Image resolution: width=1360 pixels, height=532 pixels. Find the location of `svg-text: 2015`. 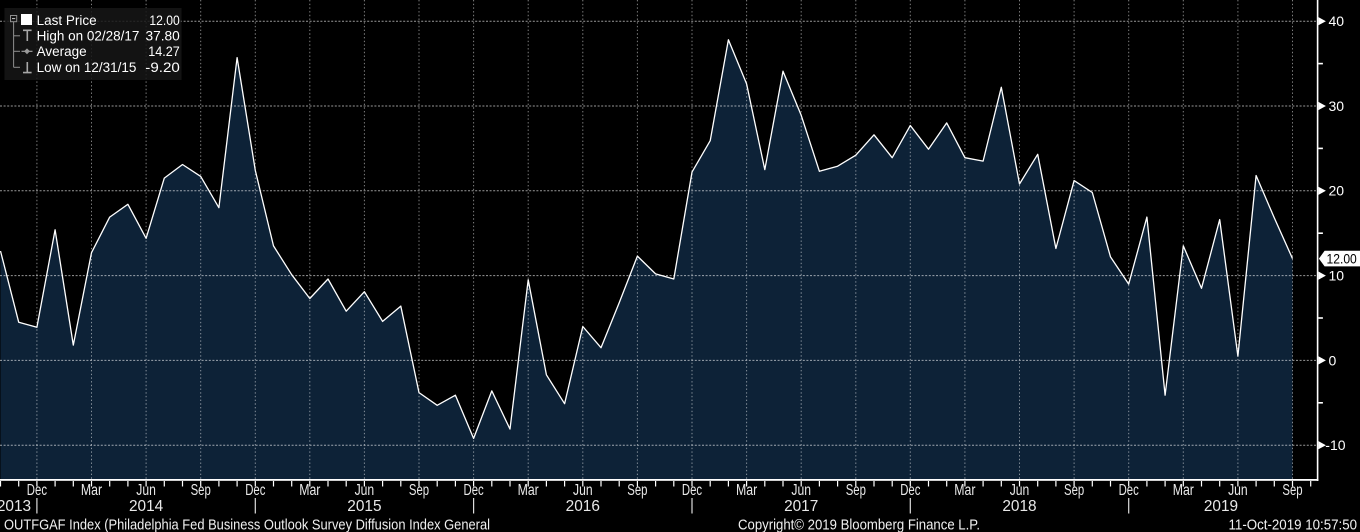

svg-text: 2015 is located at coordinates (364, 506).